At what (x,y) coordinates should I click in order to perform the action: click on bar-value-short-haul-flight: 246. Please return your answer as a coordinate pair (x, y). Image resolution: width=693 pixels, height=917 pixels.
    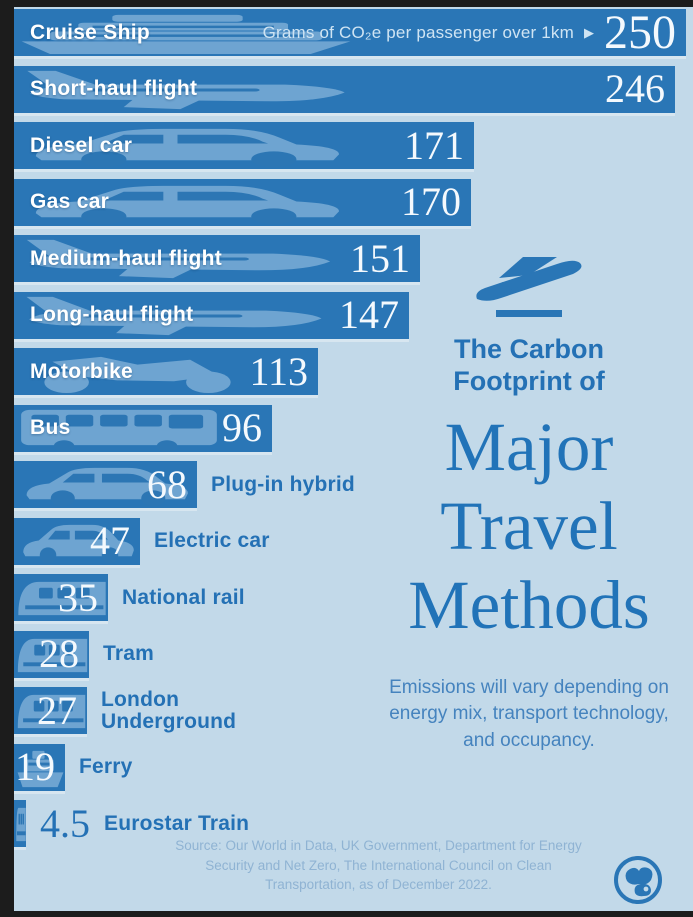
    Looking at the image, I should click on (635, 88).